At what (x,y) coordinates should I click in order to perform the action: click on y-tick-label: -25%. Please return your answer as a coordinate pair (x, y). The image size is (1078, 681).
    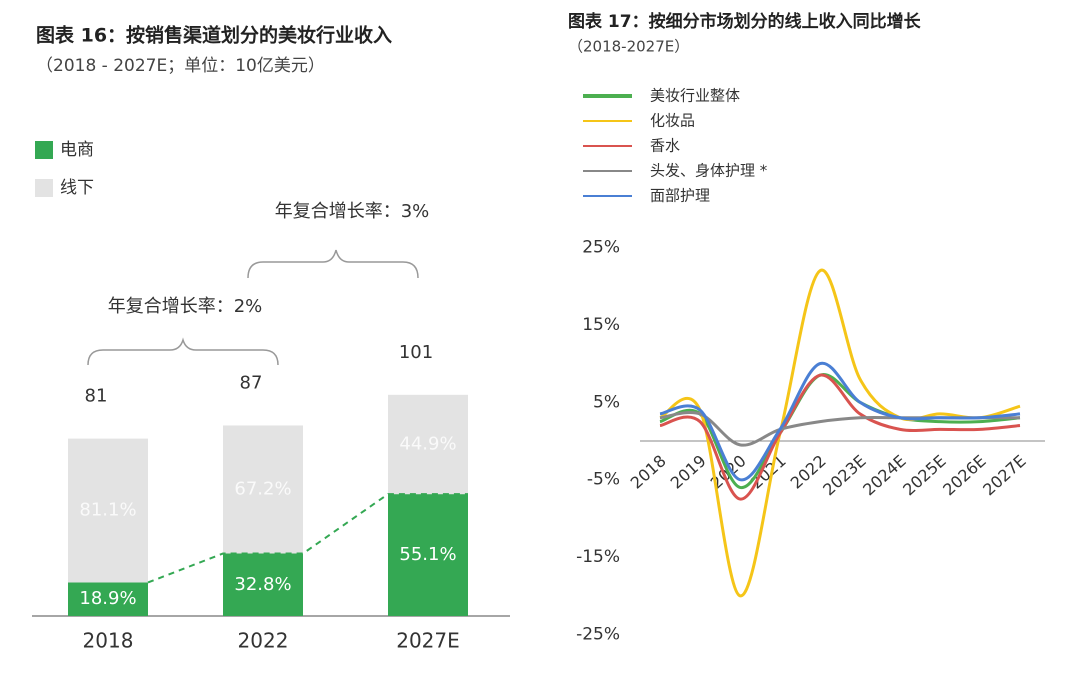
    Looking at the image, I should click on (598, 635).